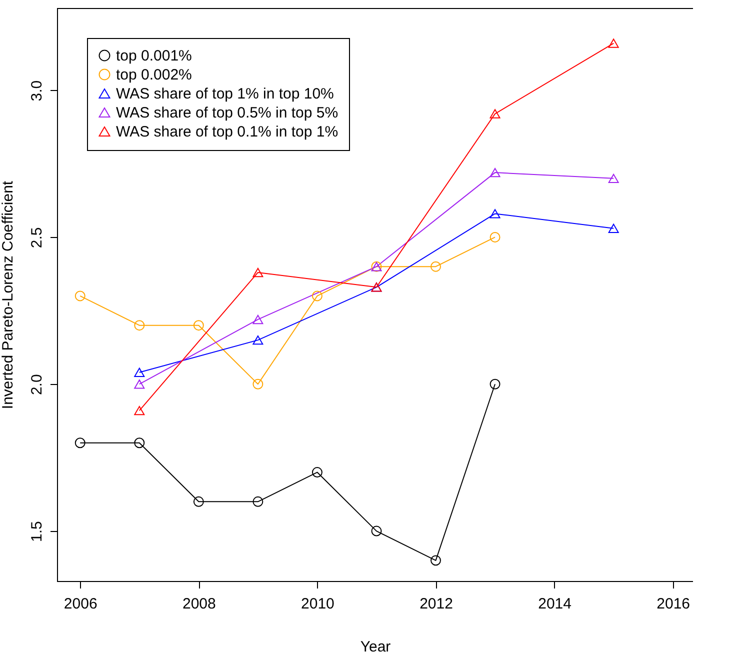  Describe the element at coordinates (227, 132) in the screenshot. I see `legend-label: WAS share of top 0.1% in top 1%` at that location.